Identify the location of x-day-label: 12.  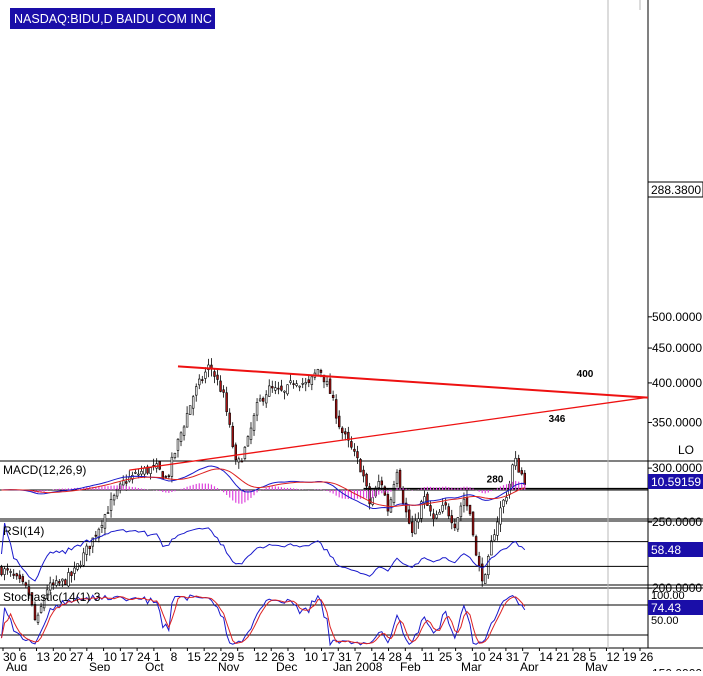
(613, 657).